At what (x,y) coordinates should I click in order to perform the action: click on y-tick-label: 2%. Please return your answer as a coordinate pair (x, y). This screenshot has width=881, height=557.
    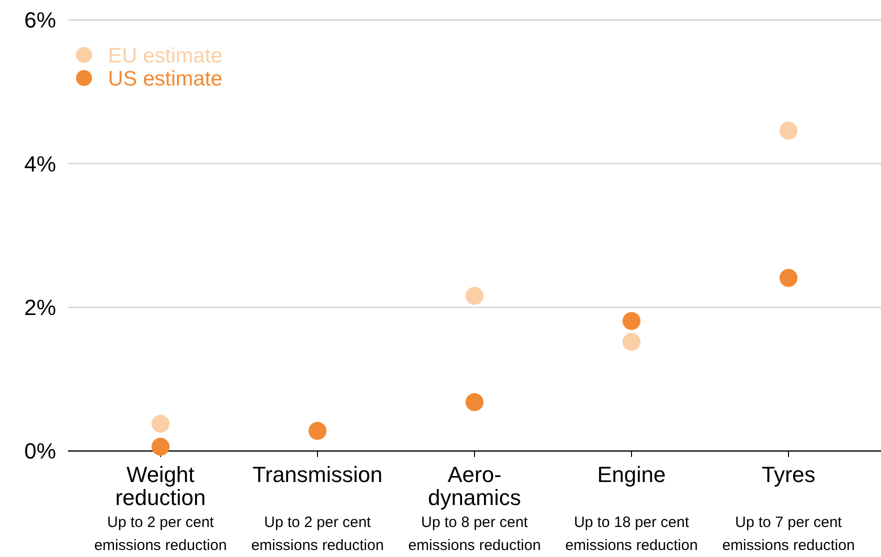
    Looking at the image, I should click on (40, 307).